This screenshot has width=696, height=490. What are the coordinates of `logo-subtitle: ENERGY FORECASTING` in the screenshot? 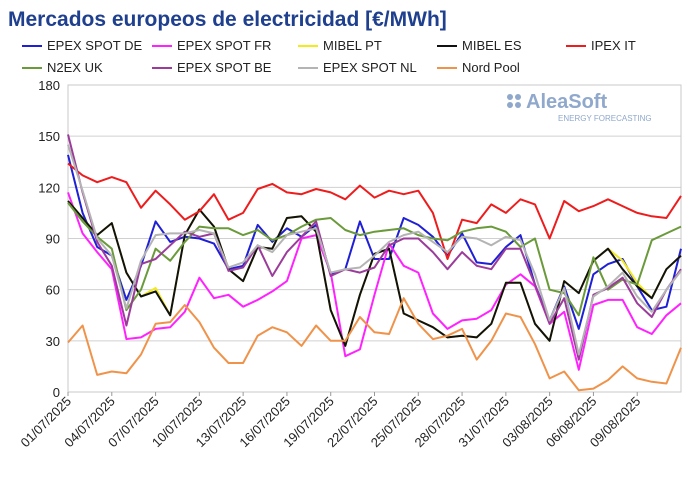 It's located at (605, 118).